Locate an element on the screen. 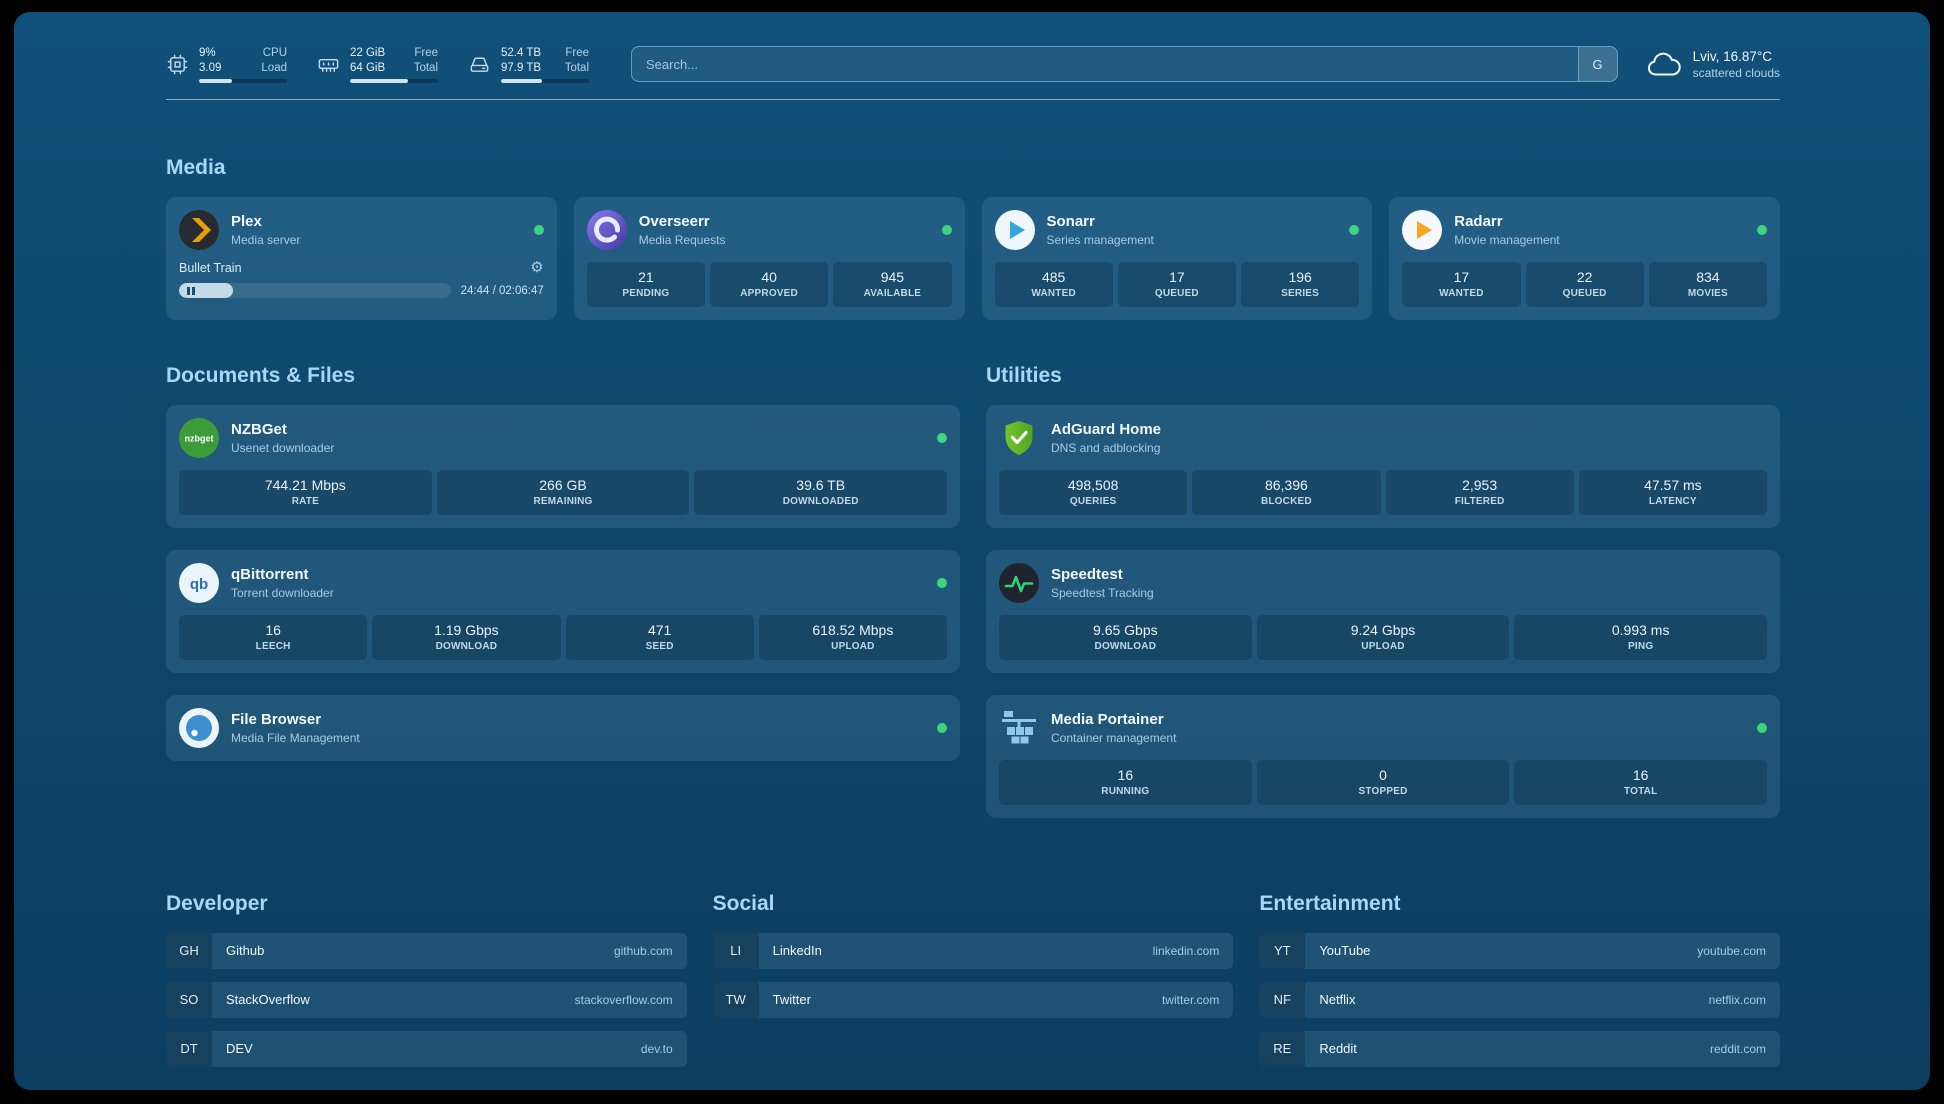 Image resolution: width=1944 pixels, height=1104 pixels. stat-value: 22 is located at coordinates (1584, 277).